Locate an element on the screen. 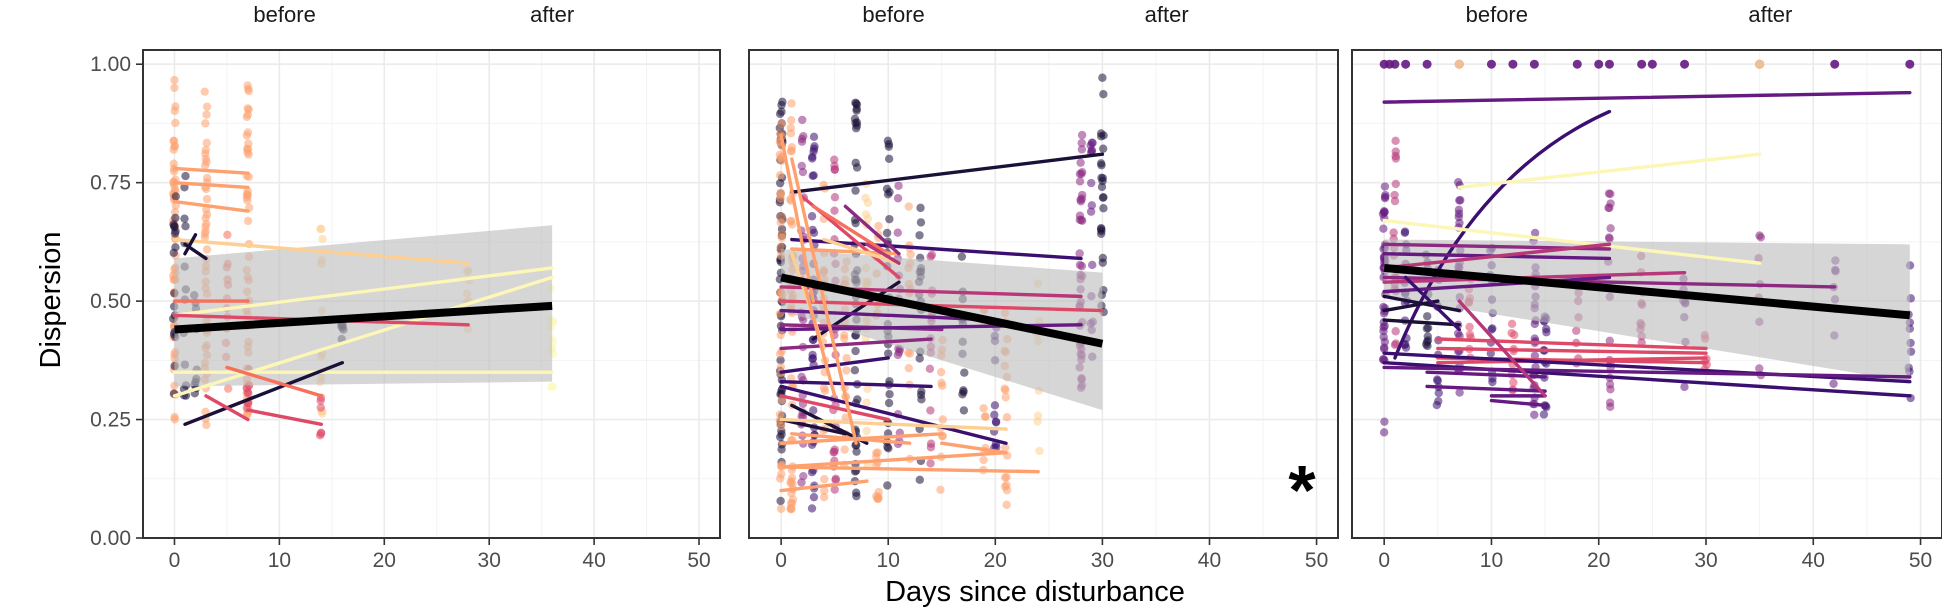 The height and width of the screenshot is (614, 1942). y-axis-label: Dispersion is located at coordinates (51, 300).